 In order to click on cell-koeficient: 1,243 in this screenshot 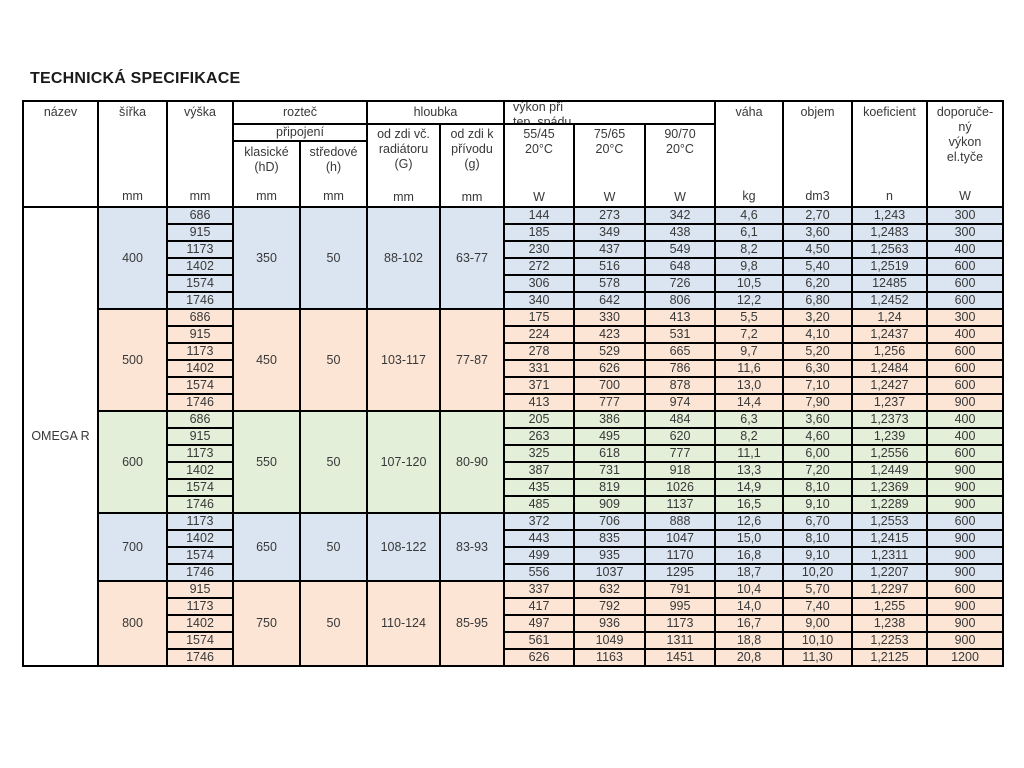, I will do `click(889, 215)`.